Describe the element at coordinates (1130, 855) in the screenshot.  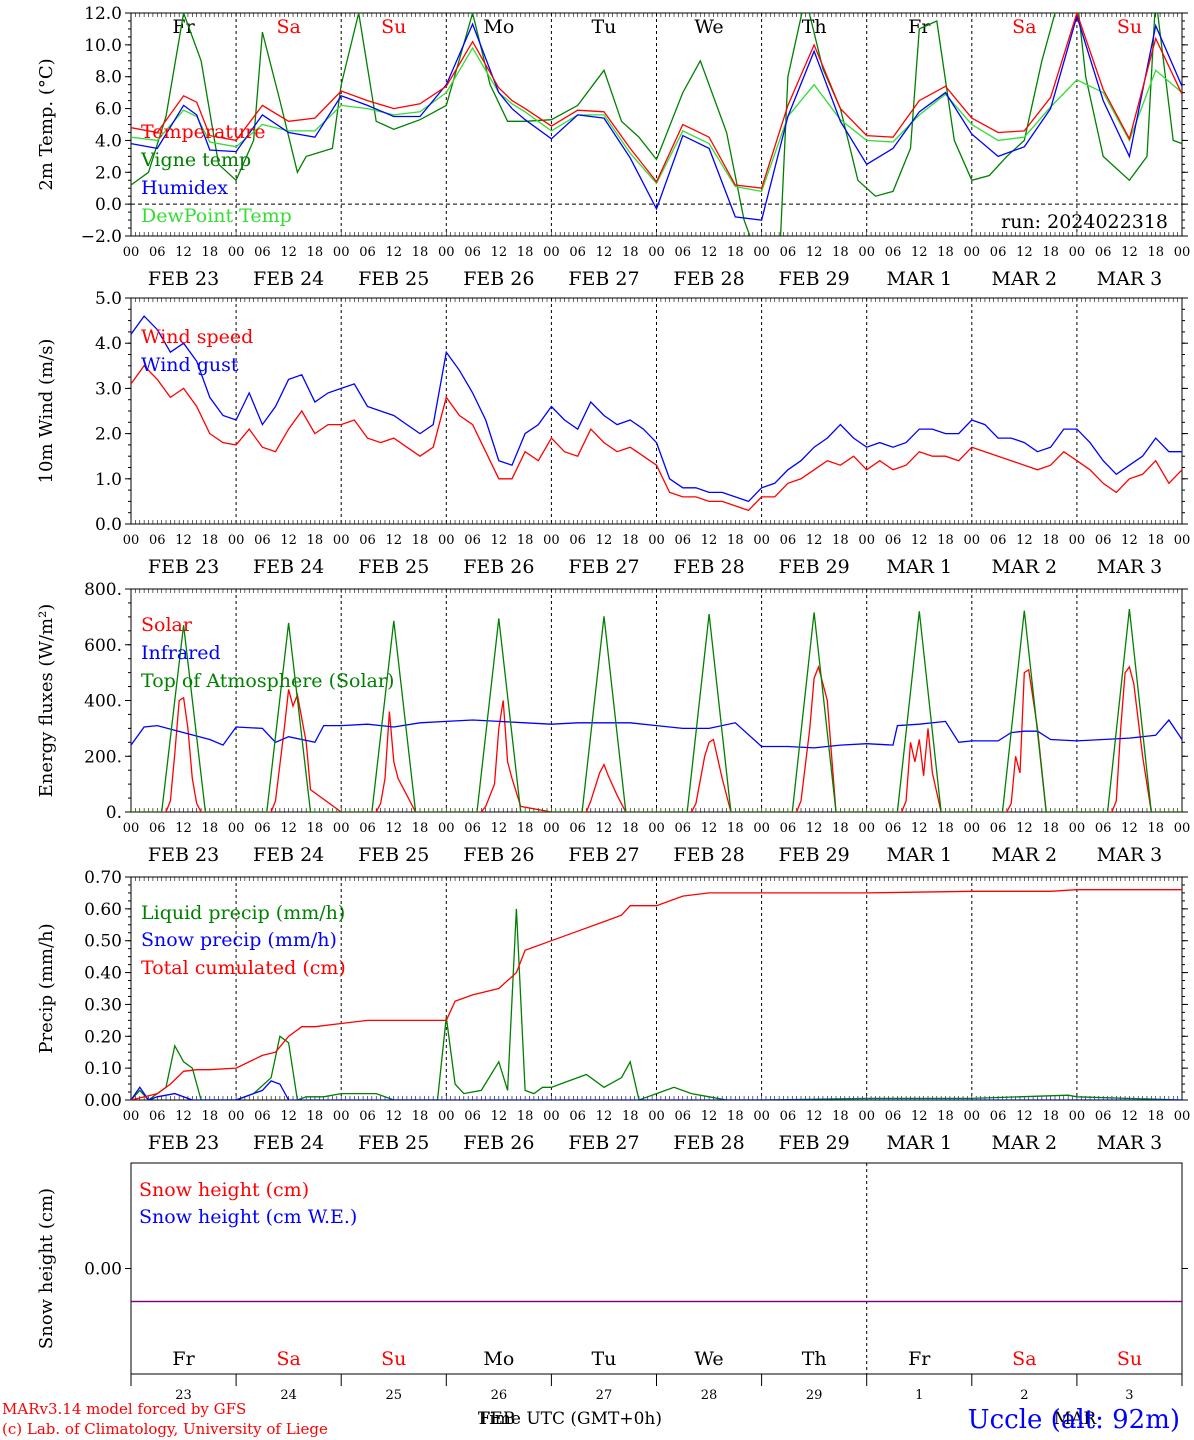
I see `date-label: MAR 3` at that location.